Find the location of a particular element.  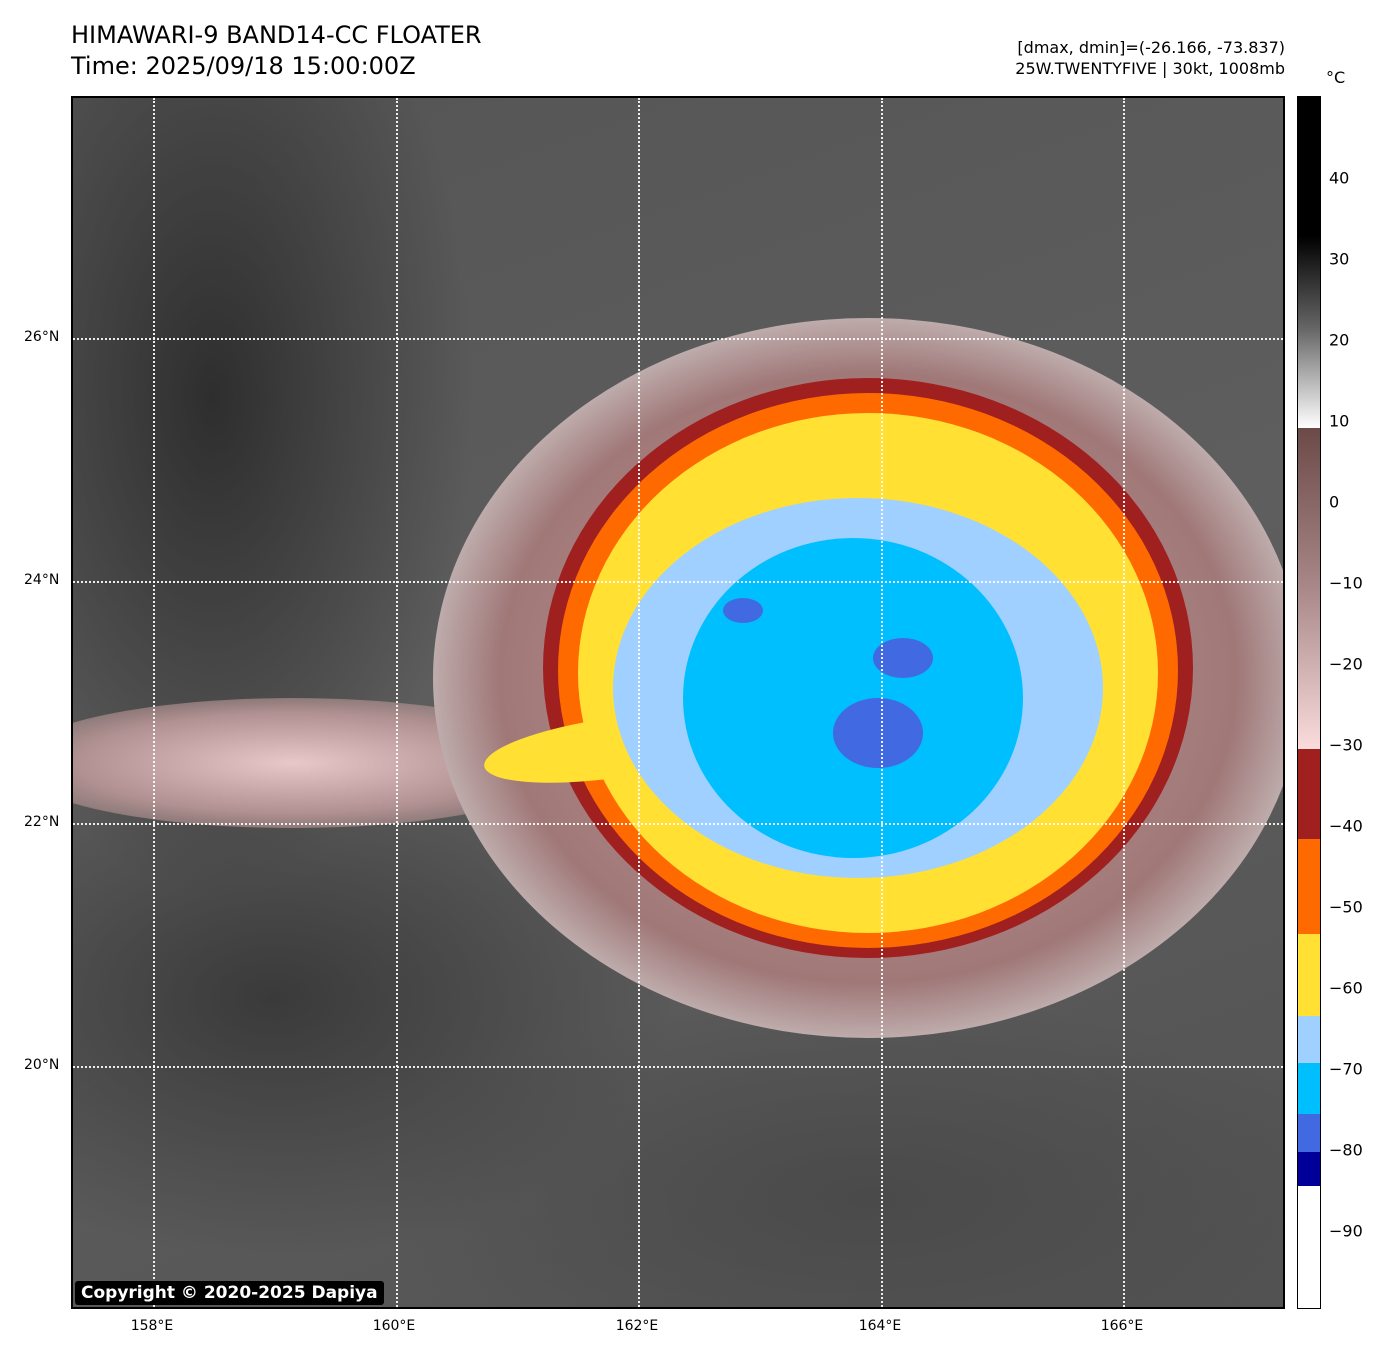

cbar-warm is located at coordinates (1309, 262).